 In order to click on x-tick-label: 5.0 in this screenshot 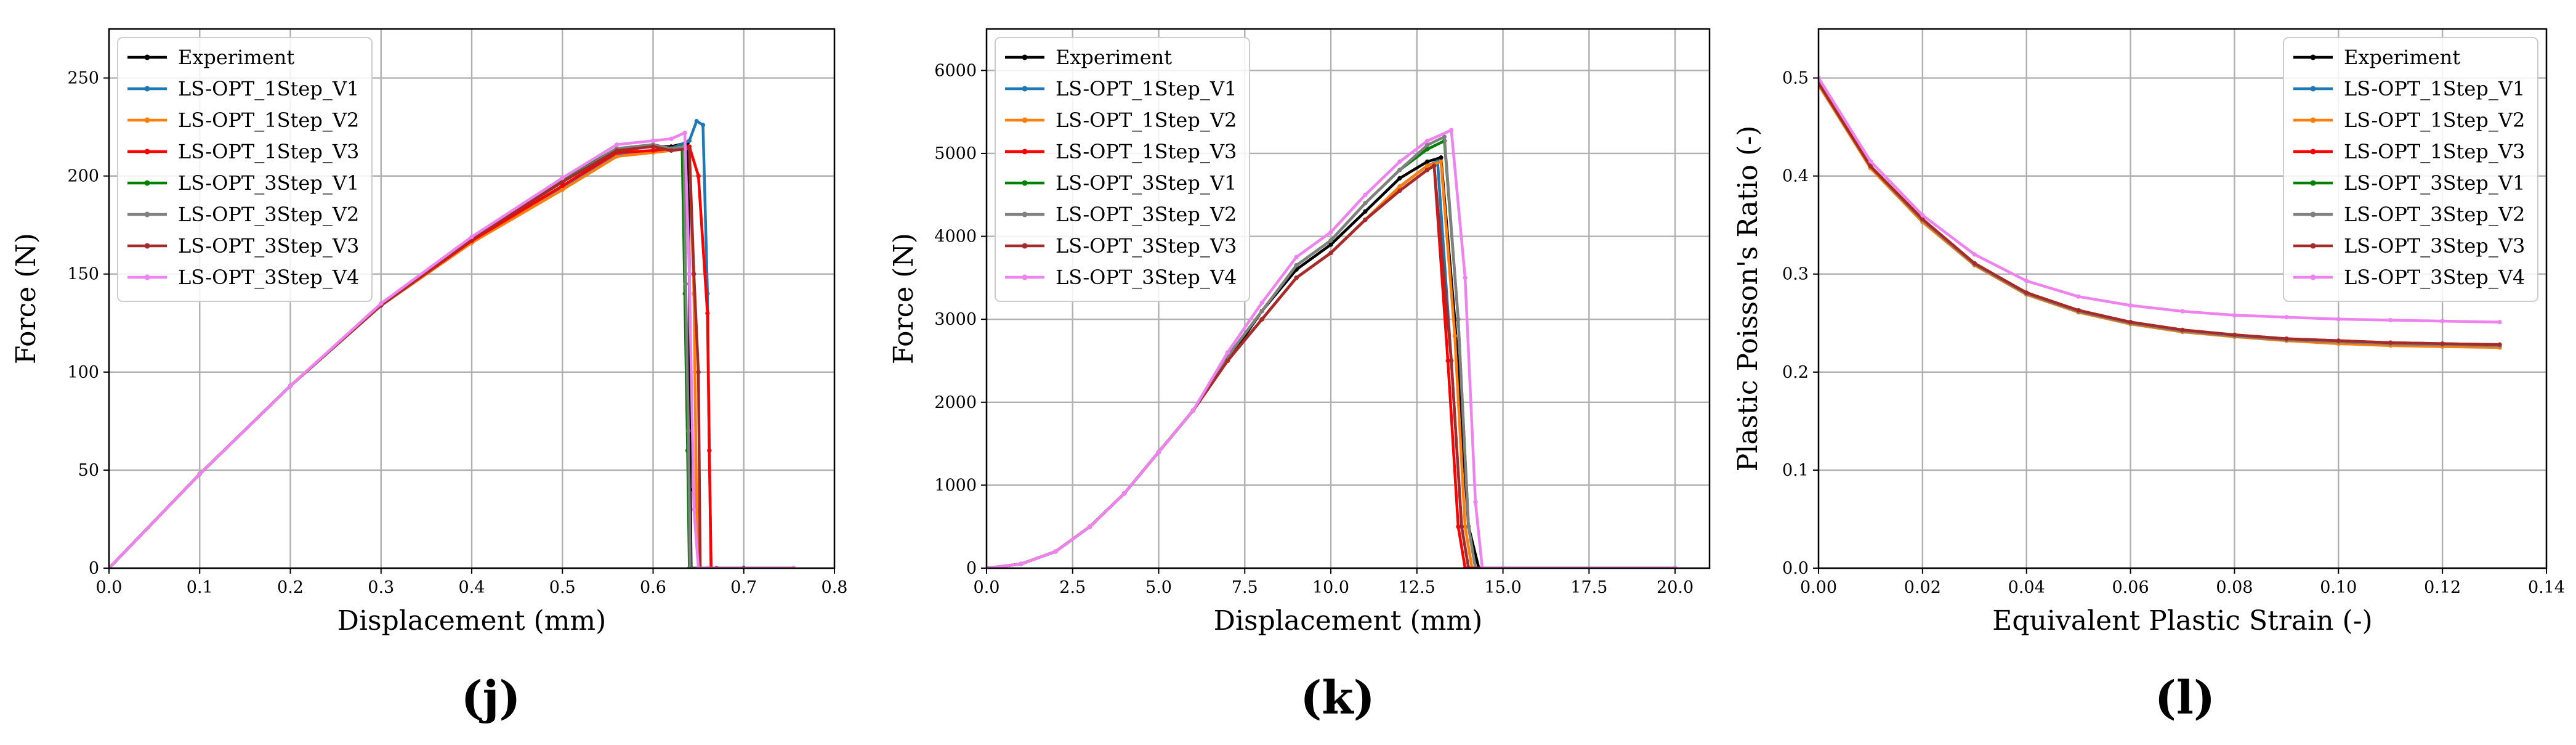, I will do `click(1158, 587)`.